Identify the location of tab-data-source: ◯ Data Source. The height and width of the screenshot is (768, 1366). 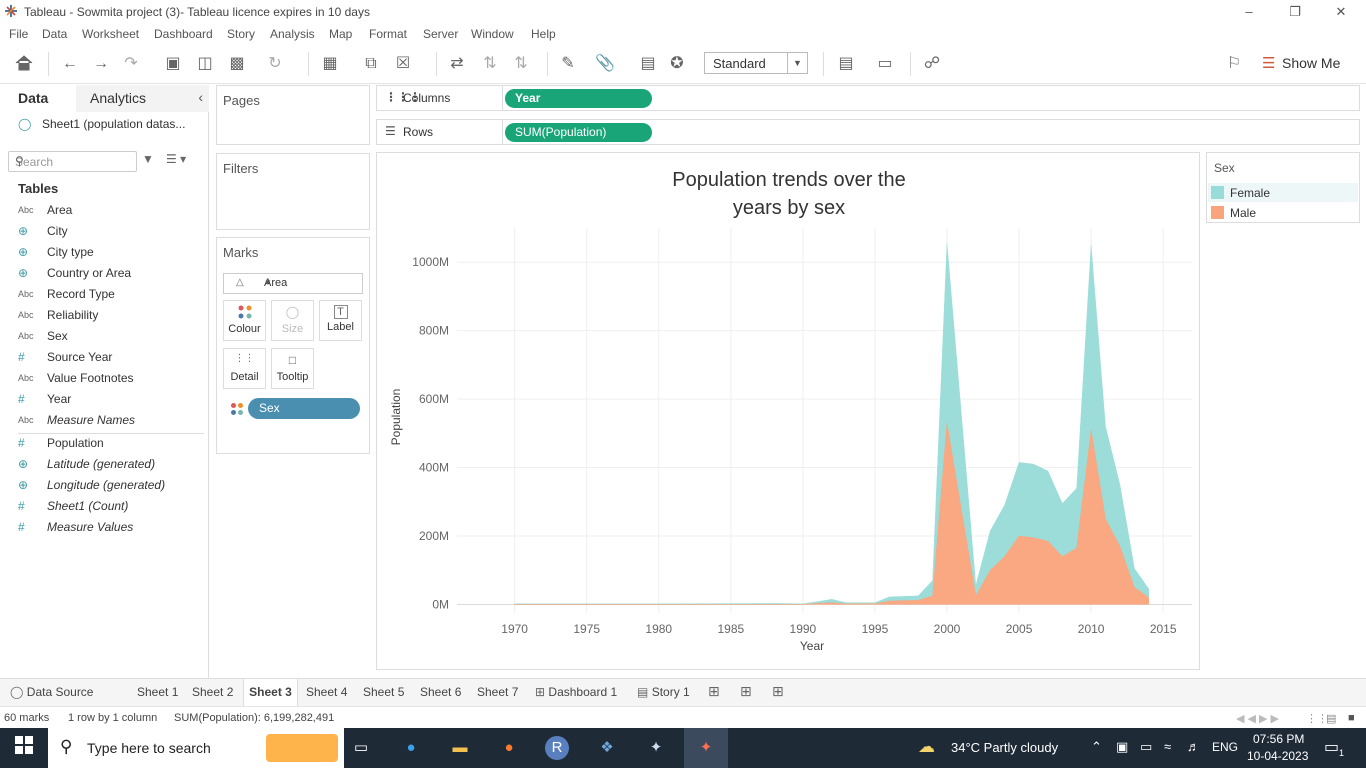
(51, 692).